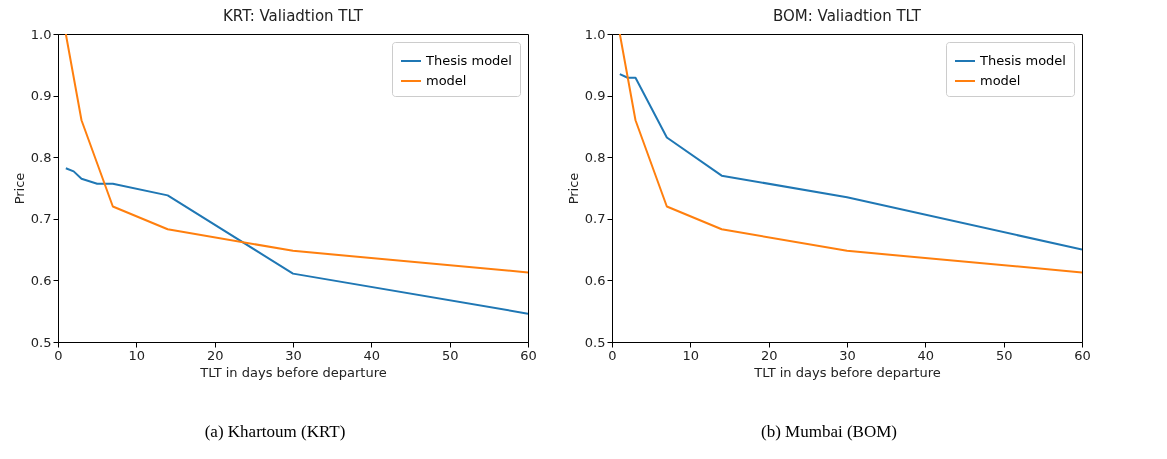 The height and width of the screenshot is (459, 1167). I want to click on chart-title: KRT: Valiadtion TLT, so click(293, 16).